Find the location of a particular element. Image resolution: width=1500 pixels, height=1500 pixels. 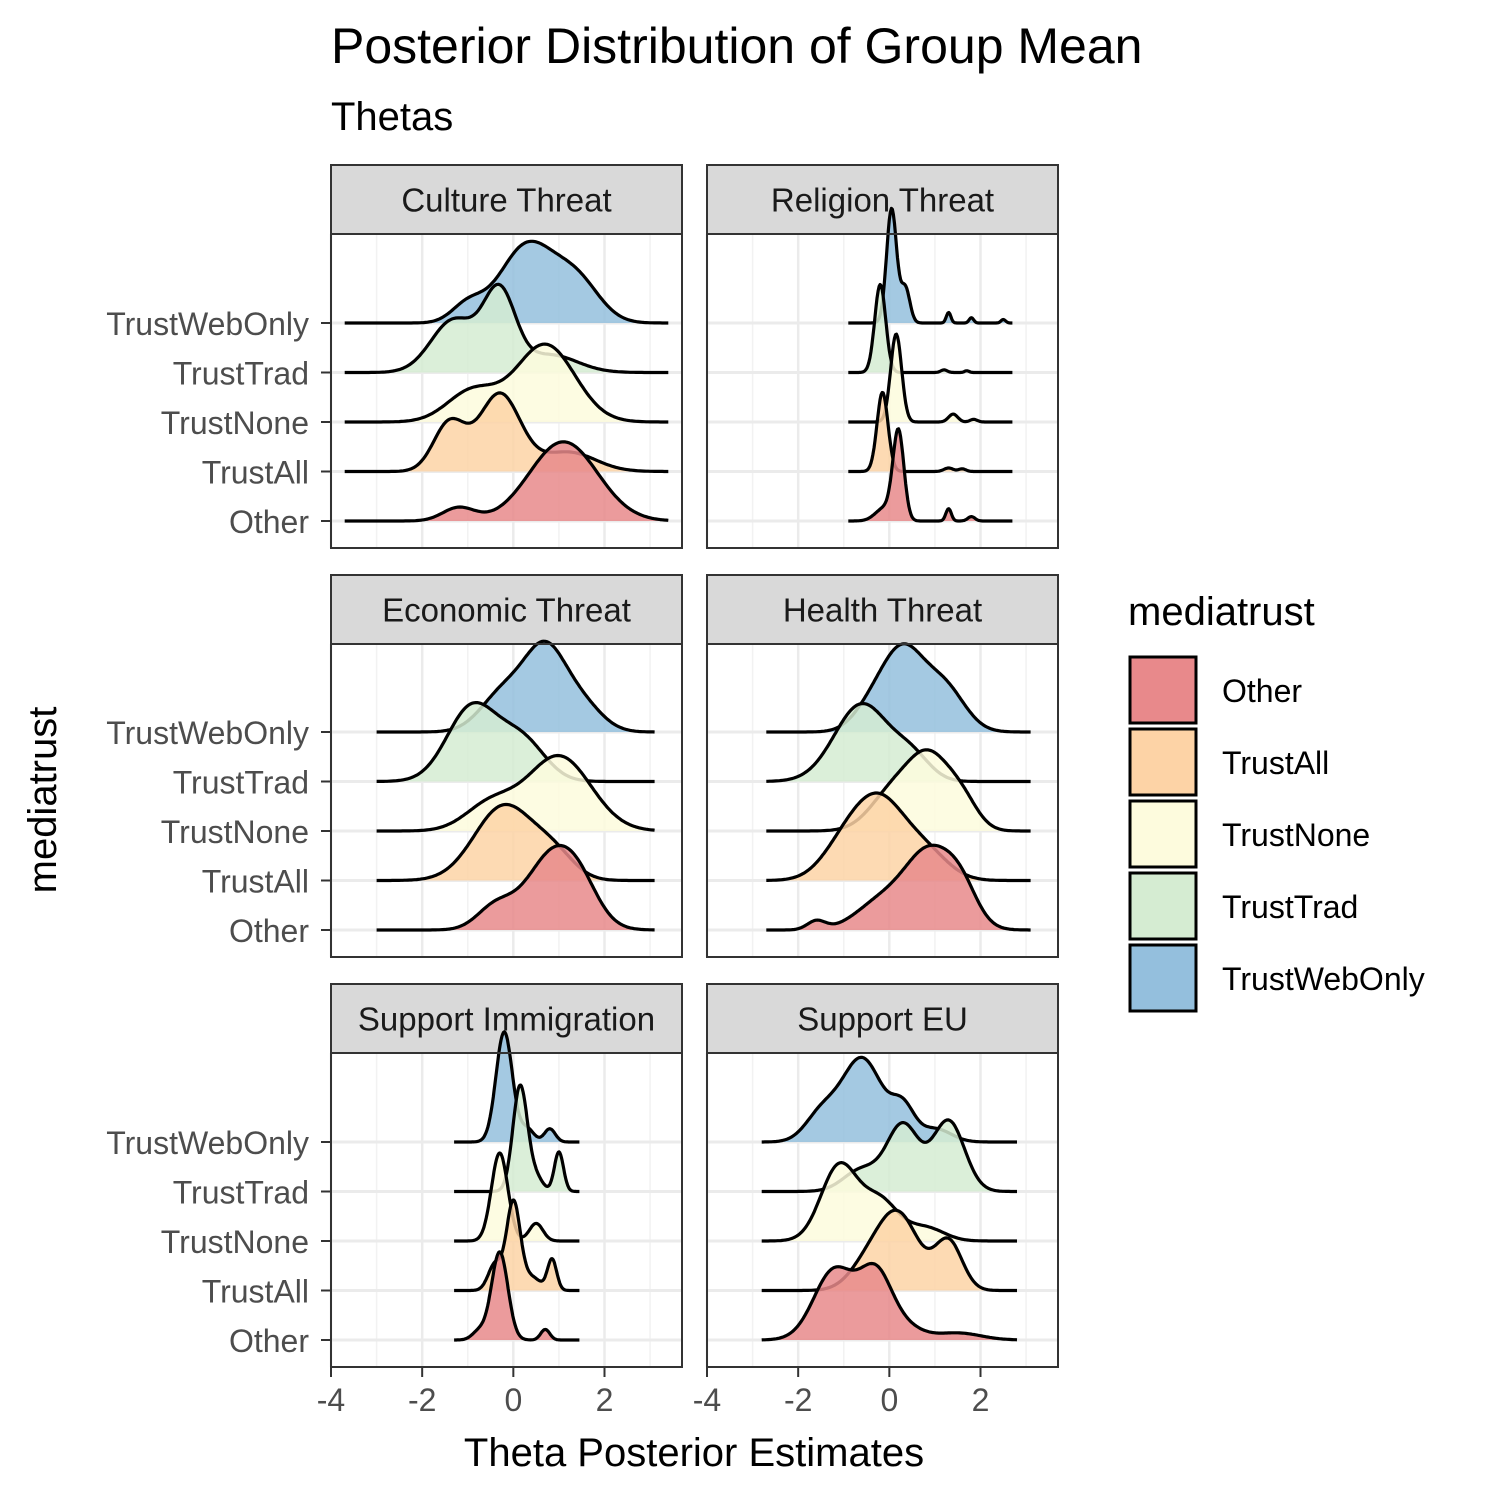

legend-item-other: Other is located at coordinates (1215, 690).